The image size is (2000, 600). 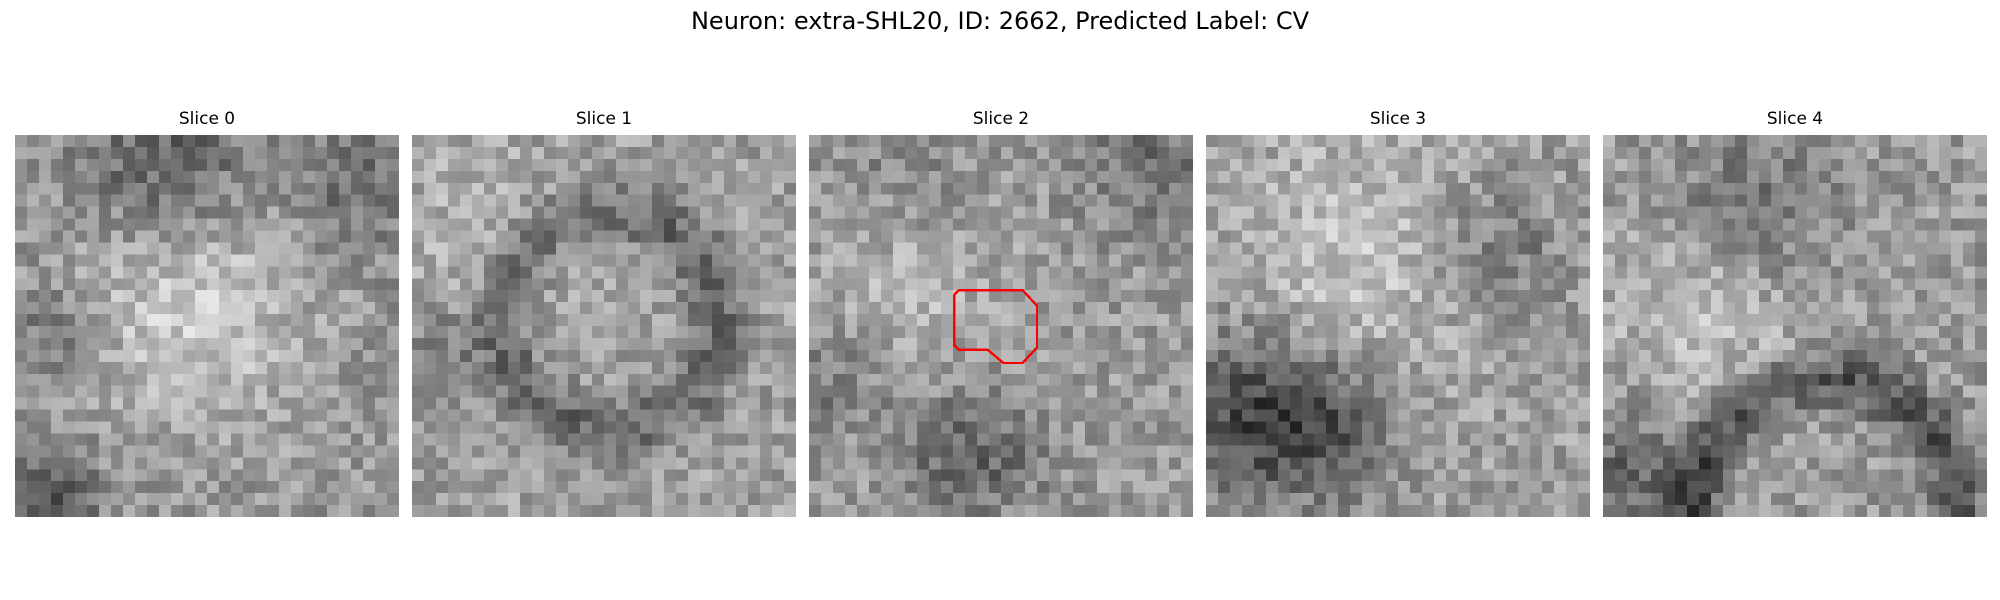 I want to click on slice-4-image, so click(x=1795, y=326).